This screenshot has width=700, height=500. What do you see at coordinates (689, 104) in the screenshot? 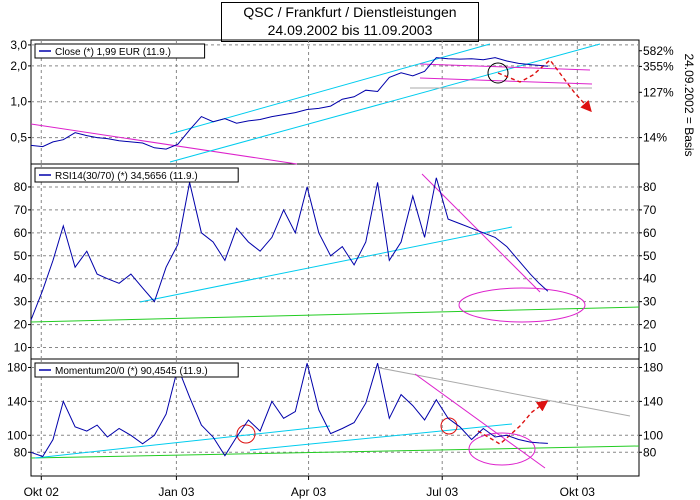
I see `right-axis-label: 24.09.2002 = Basis` at bounding box center [689, 104].